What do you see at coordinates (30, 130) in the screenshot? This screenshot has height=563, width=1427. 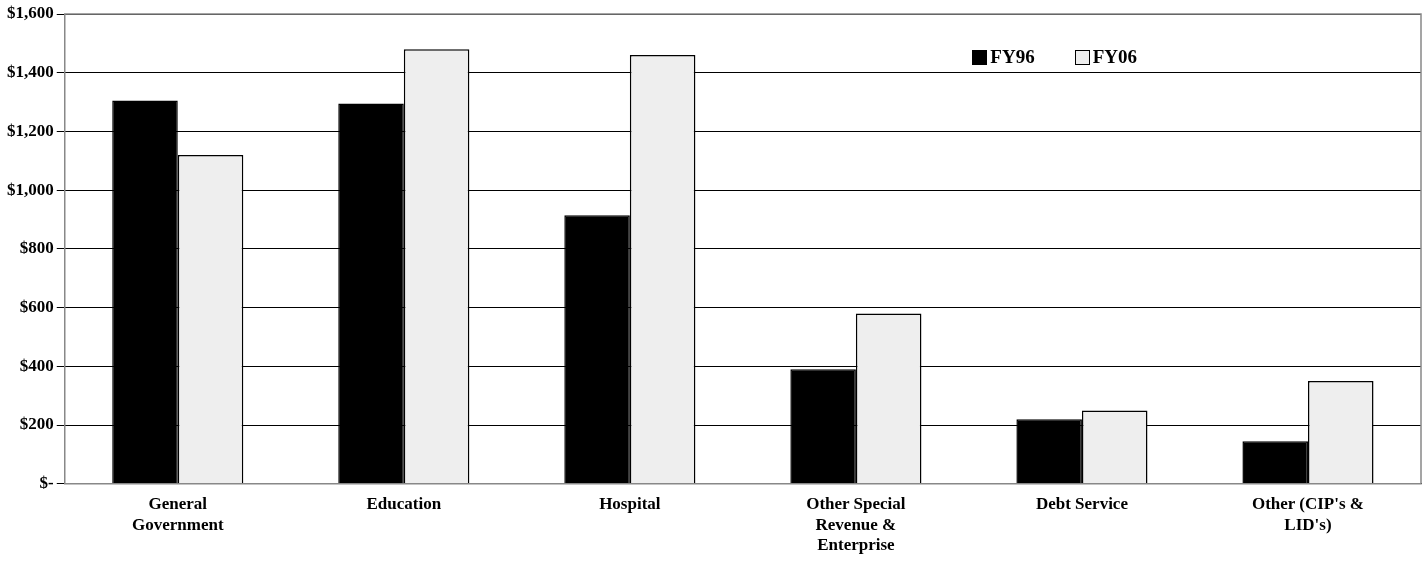 I see `y-tick-label: $1,200` at bounding box center [30, 130].